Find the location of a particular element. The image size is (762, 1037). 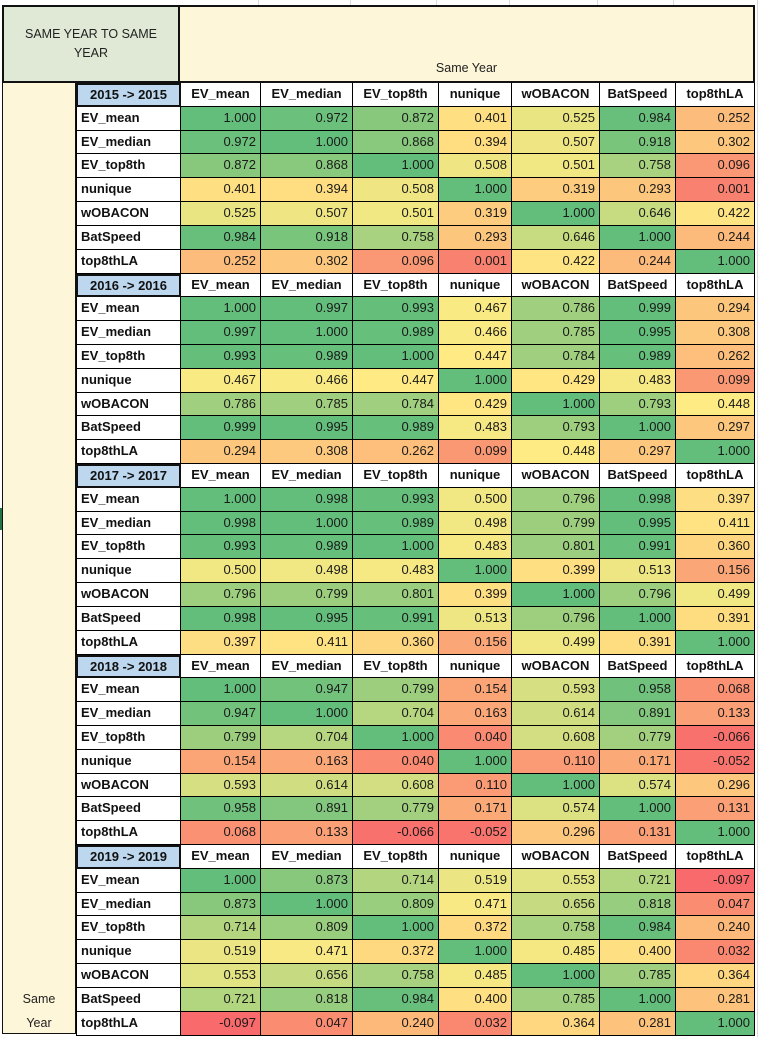

correlation-cell: 0.525 is located at coordinates (556, 118).